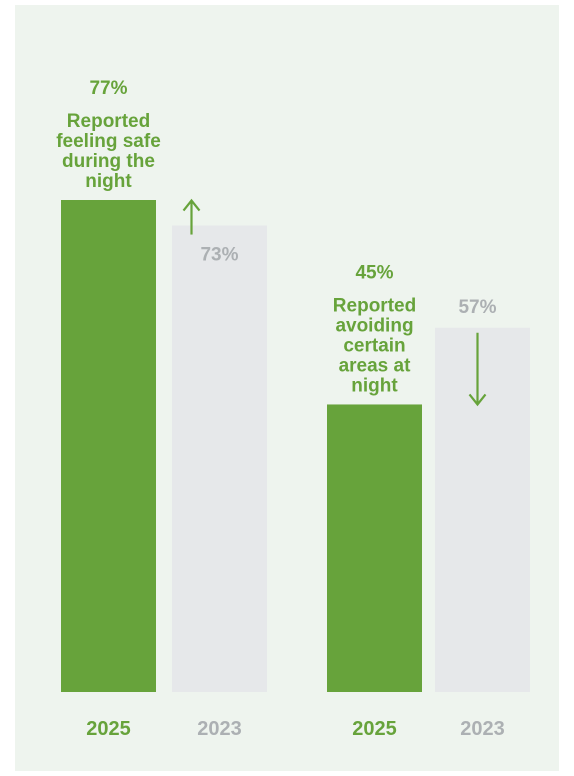 The height and width of the screenshot is (776, 574). What do you see at coordinates (108, 88) in the screenshot?
I see `group-1-current-value-label: 77%` at bounding box center [108, 88].